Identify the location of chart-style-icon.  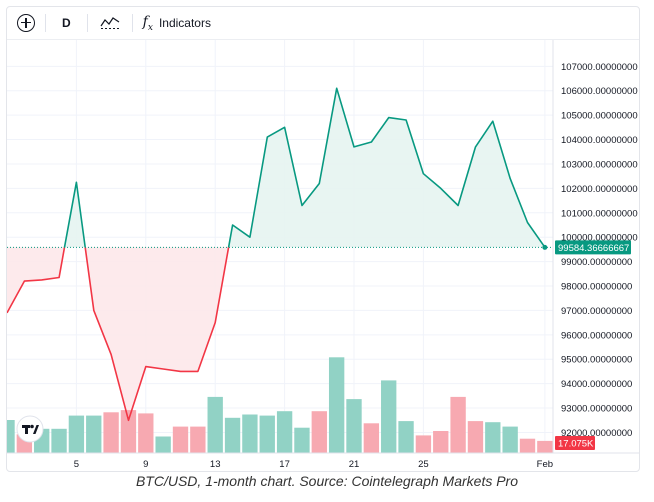
(110, 23).